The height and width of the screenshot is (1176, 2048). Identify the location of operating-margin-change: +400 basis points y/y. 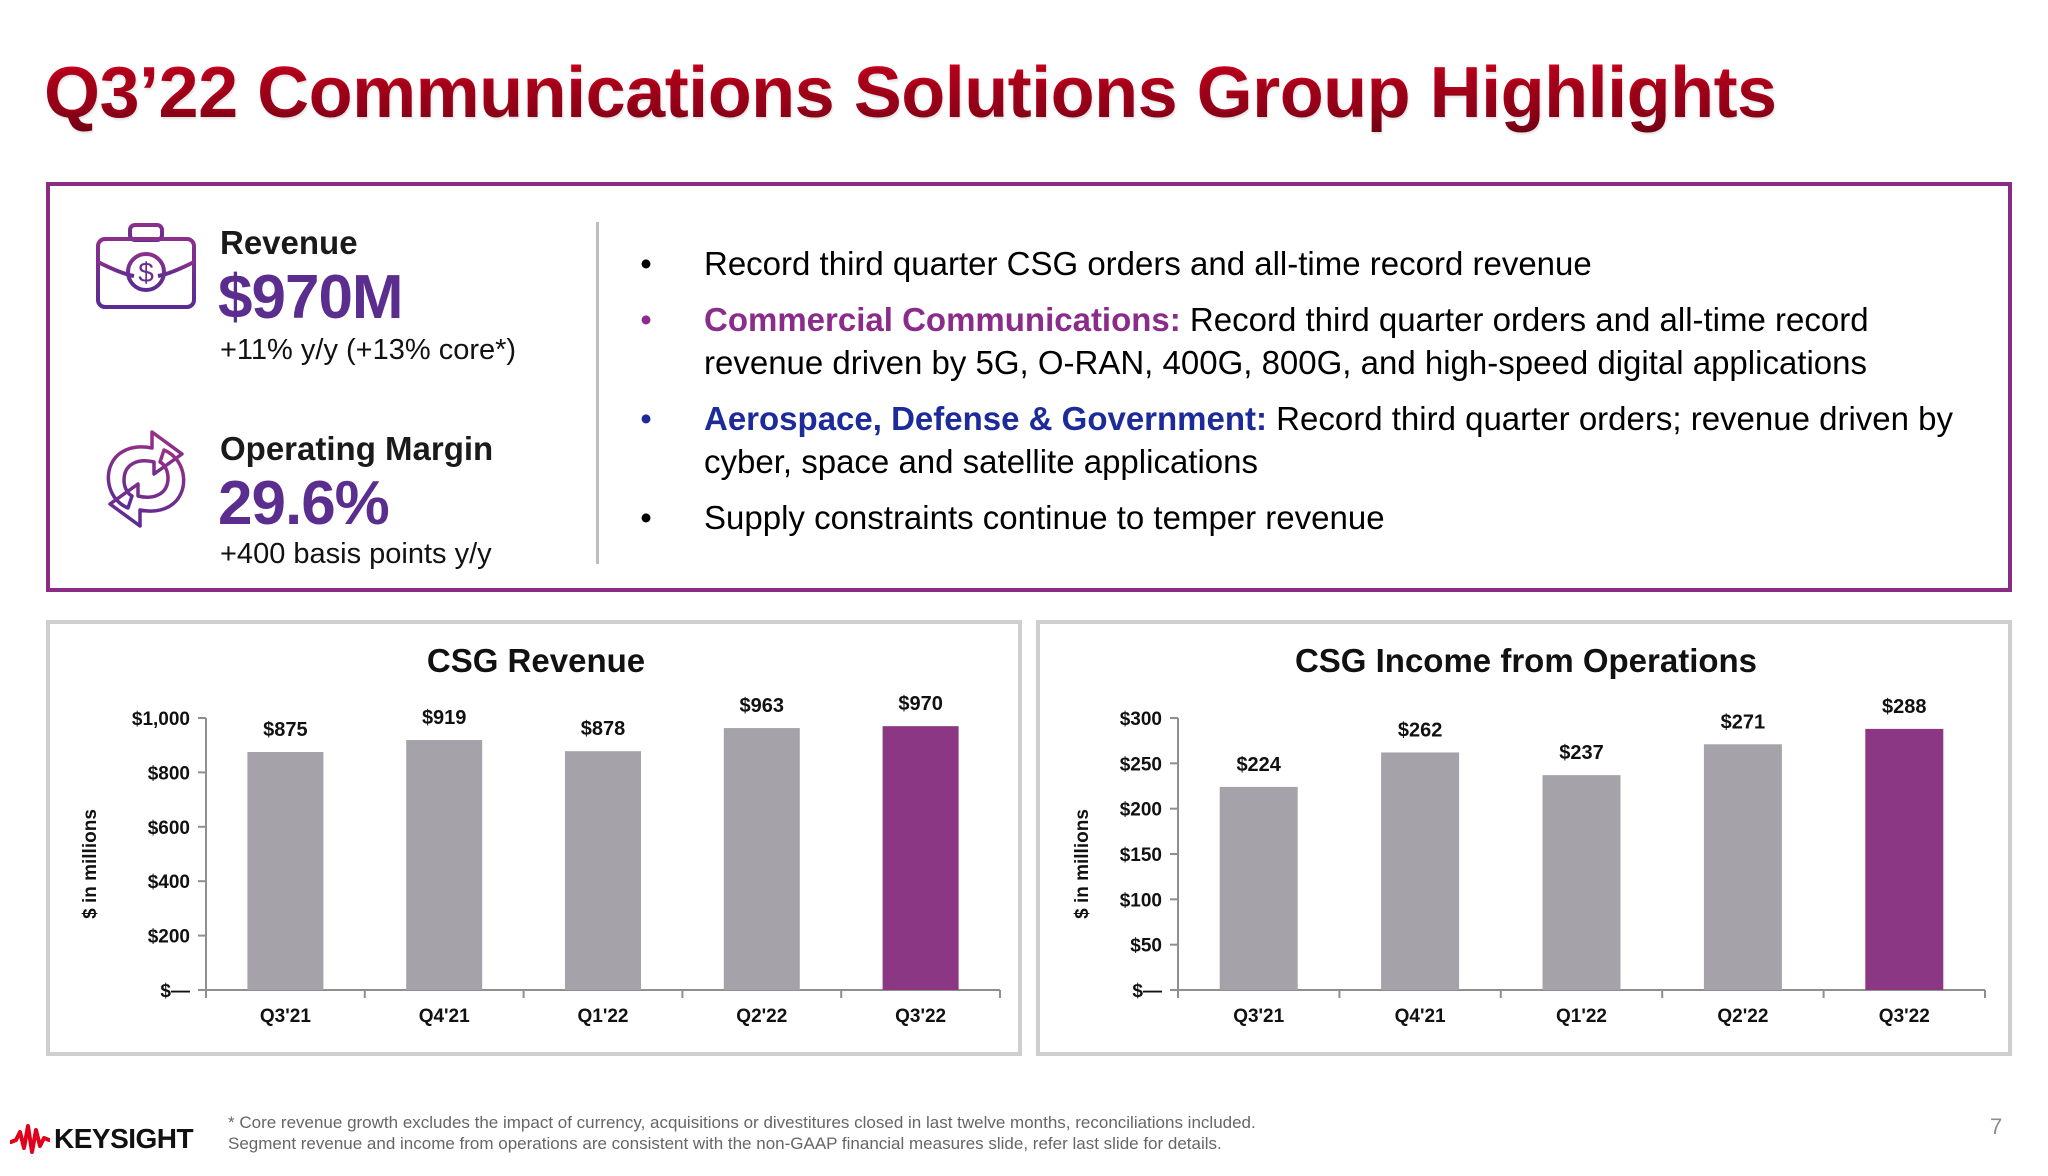
(356, 554).